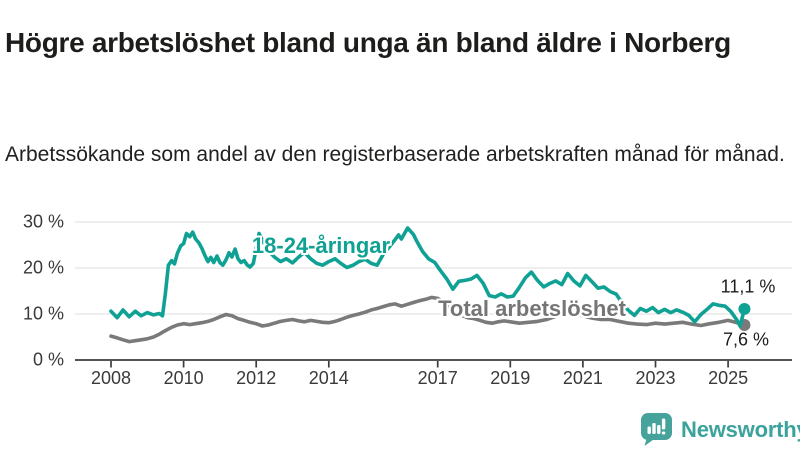 The image size is (800, 450). Describe the element at coordinates (43, 267) in the screenshot. I see `y-tick-label: 20 %` at that location.